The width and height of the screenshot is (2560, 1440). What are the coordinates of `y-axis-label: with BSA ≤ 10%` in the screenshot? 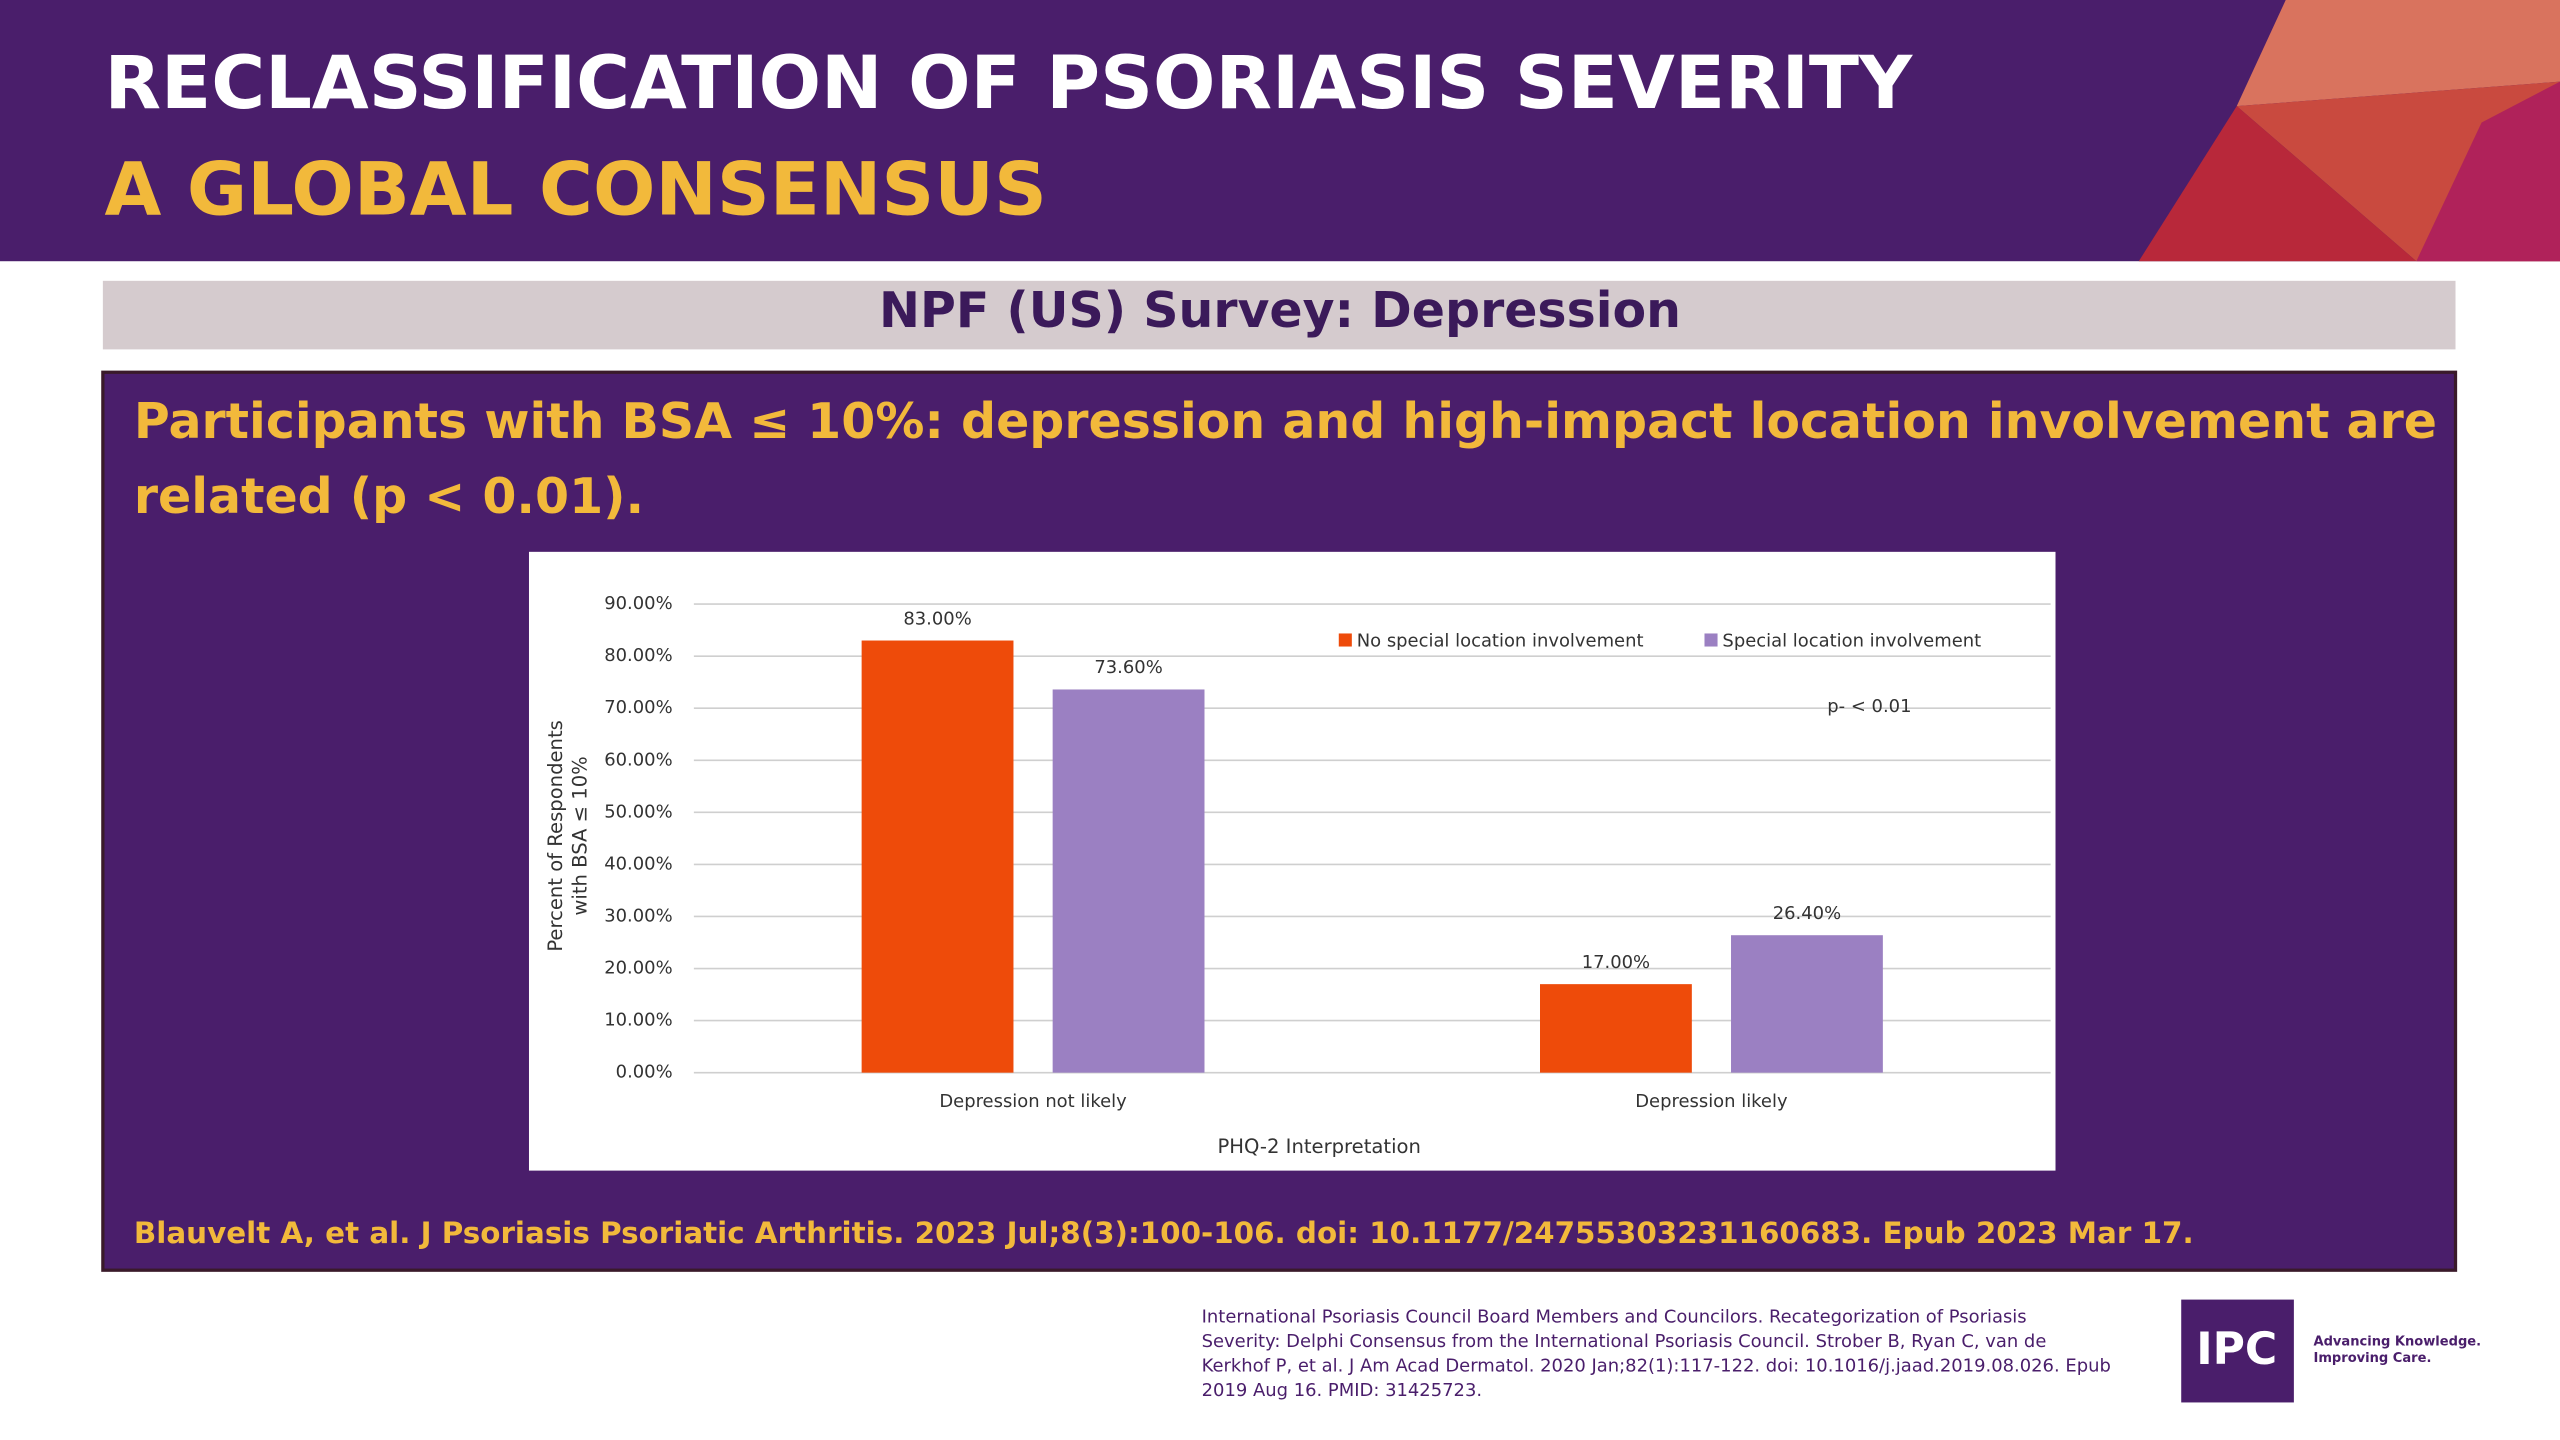 It's located at (580, 835).